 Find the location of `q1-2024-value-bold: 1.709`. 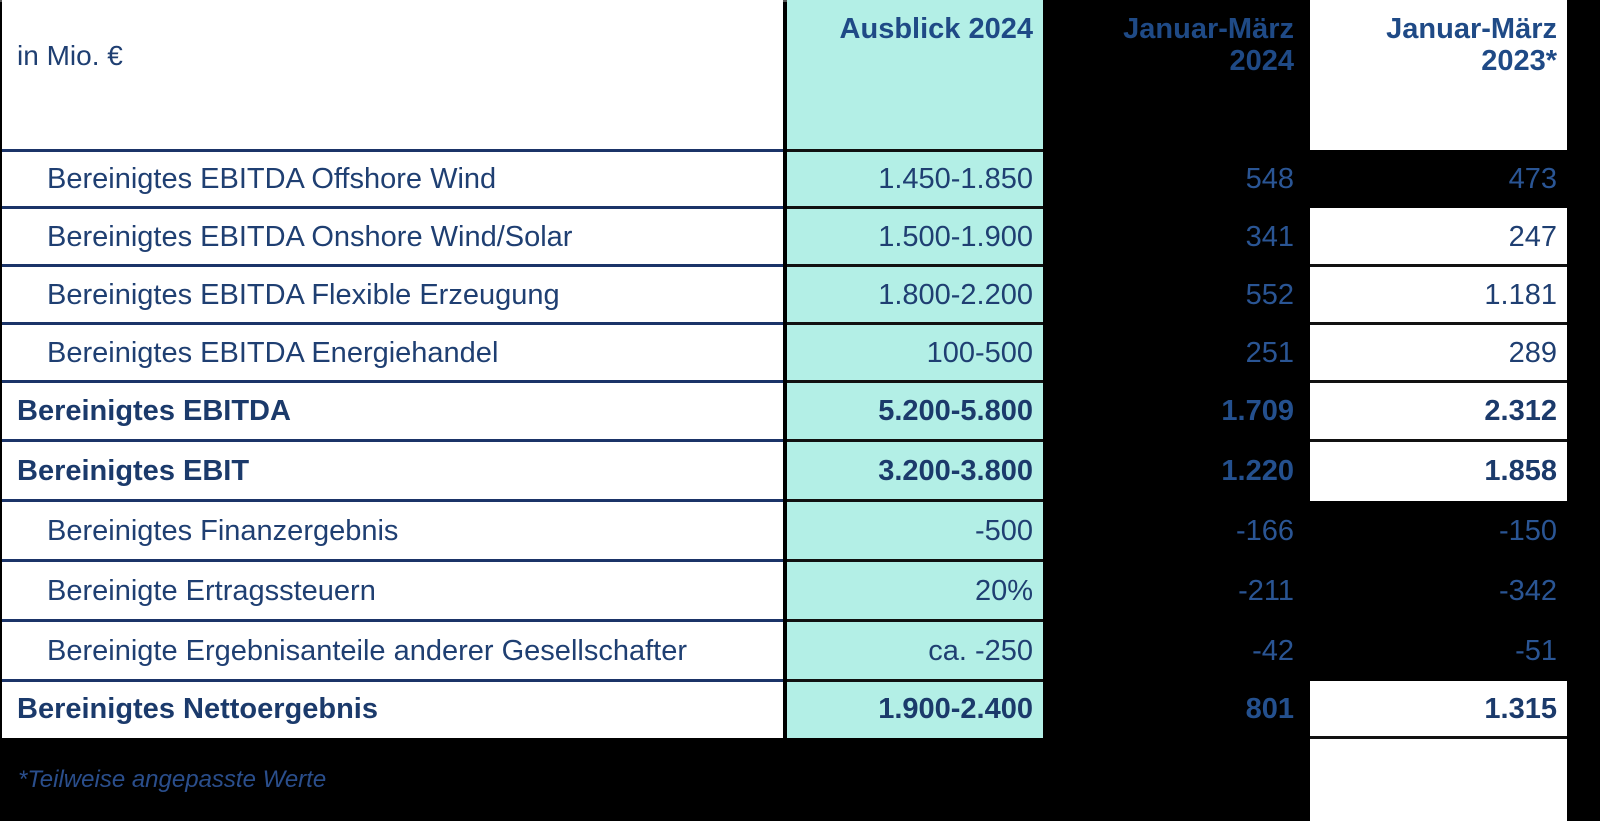

q1-2024-value-bold: 1.709 is located at coordinates (1257, 411).